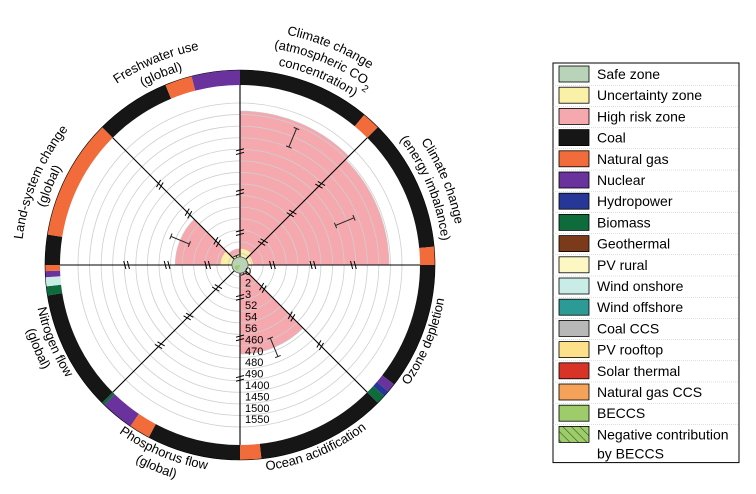 This screenshot has width=756, height=494. What do you see at coordinates (622, 265) in the screenshot?
I see `legend-label-9: PV rural` at bounding box center [622, 265].